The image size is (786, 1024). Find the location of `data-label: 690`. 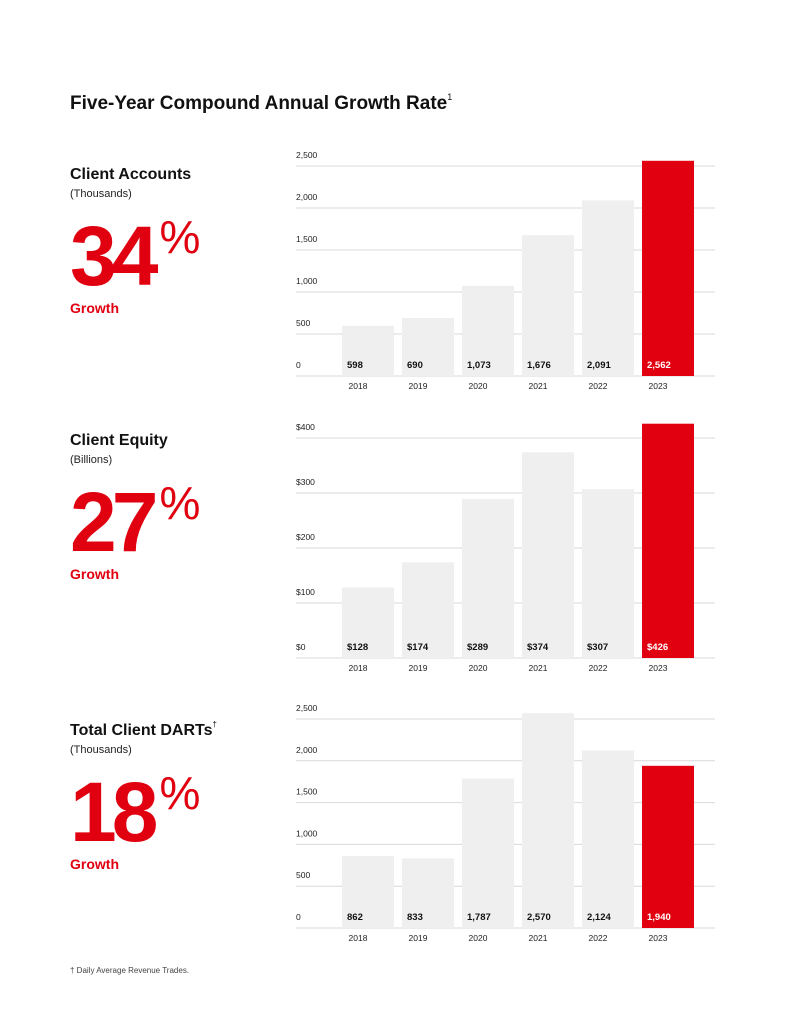

data-label: 690 is located at coordinates (415, 365).